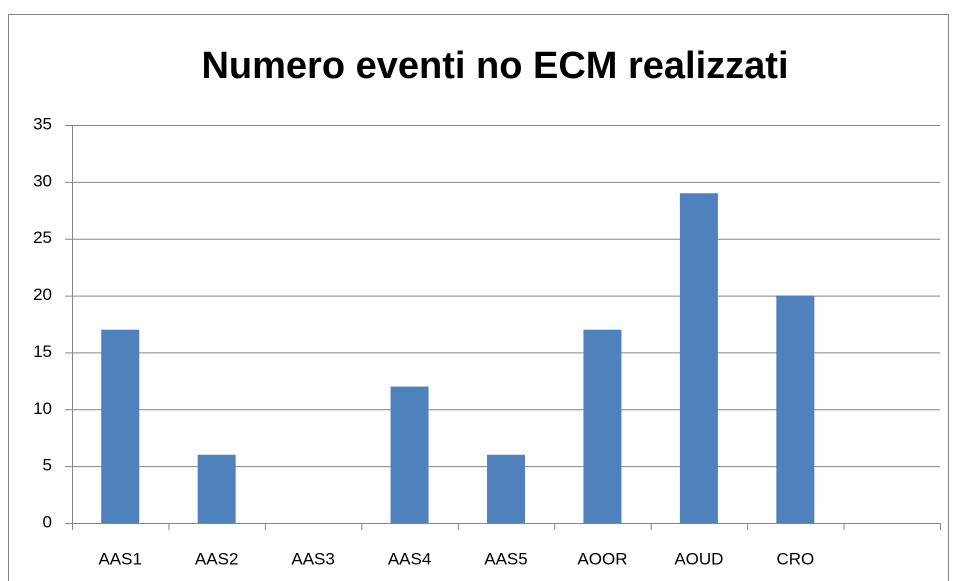 This screenshot has height=581, width=957. What do you see at coordinates (602, 558) in the screenshot?
I see `x-tick-label: AOOR` at bounding box center [602, 558].